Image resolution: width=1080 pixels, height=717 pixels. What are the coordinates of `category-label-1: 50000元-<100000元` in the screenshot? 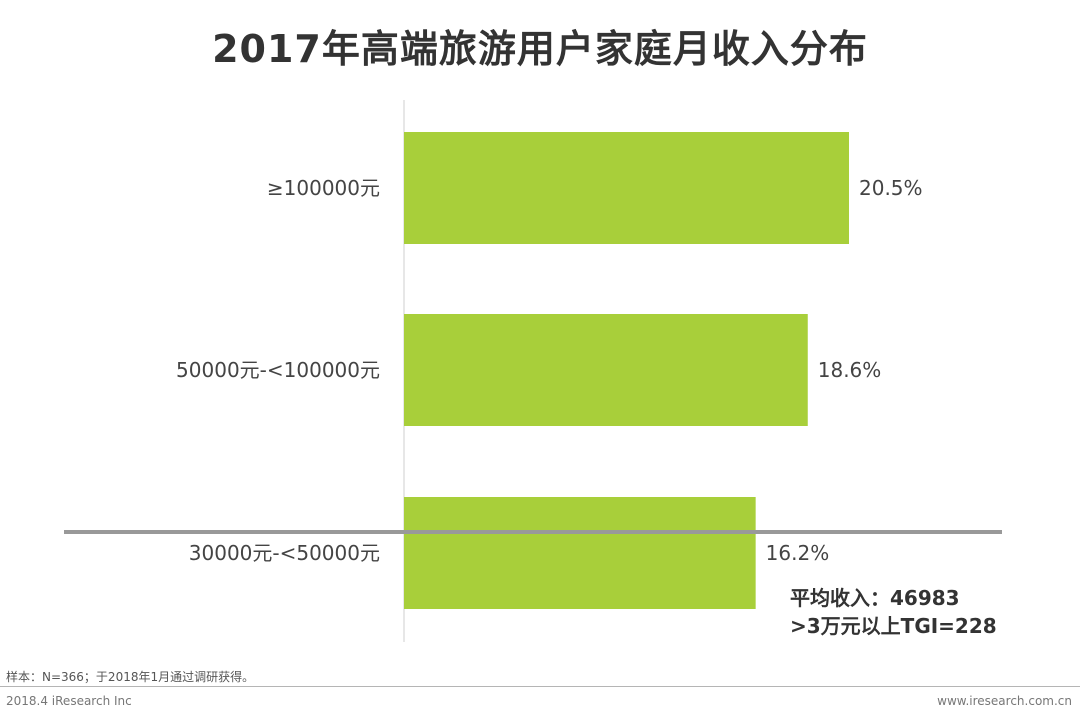 It's located at (278, 370).